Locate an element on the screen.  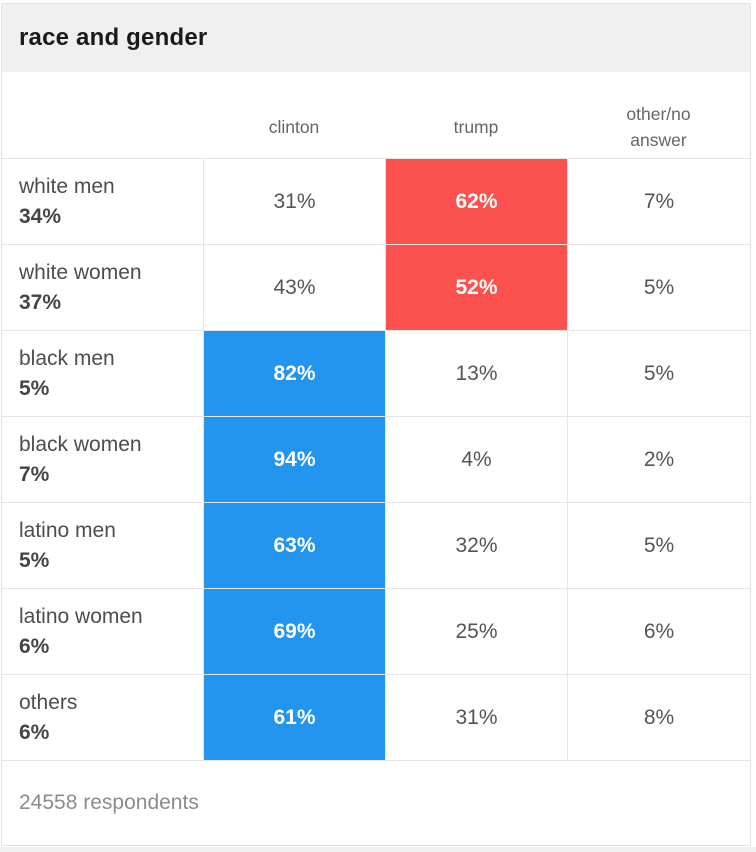
cell-other: 8% is located at coordinates (658, 717).